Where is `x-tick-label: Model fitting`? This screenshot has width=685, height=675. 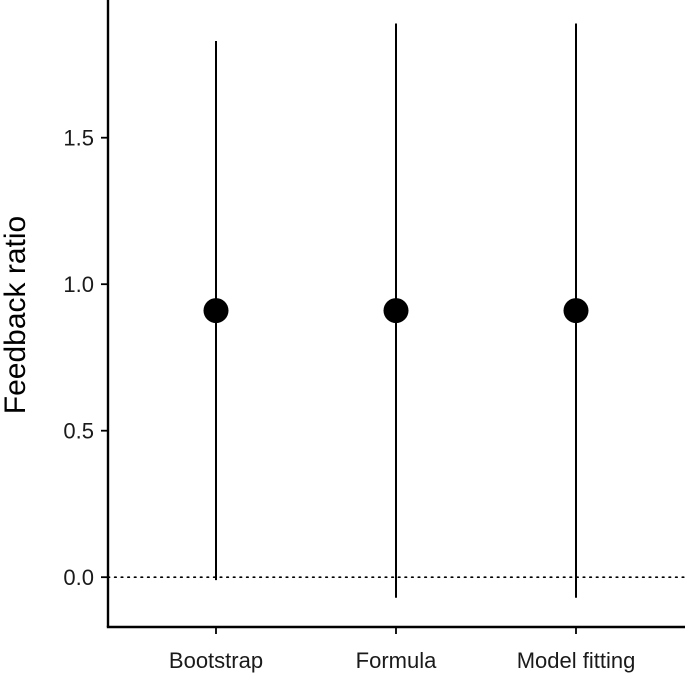
x-tick-label: Model fitting is located at coordinates (576, 660).